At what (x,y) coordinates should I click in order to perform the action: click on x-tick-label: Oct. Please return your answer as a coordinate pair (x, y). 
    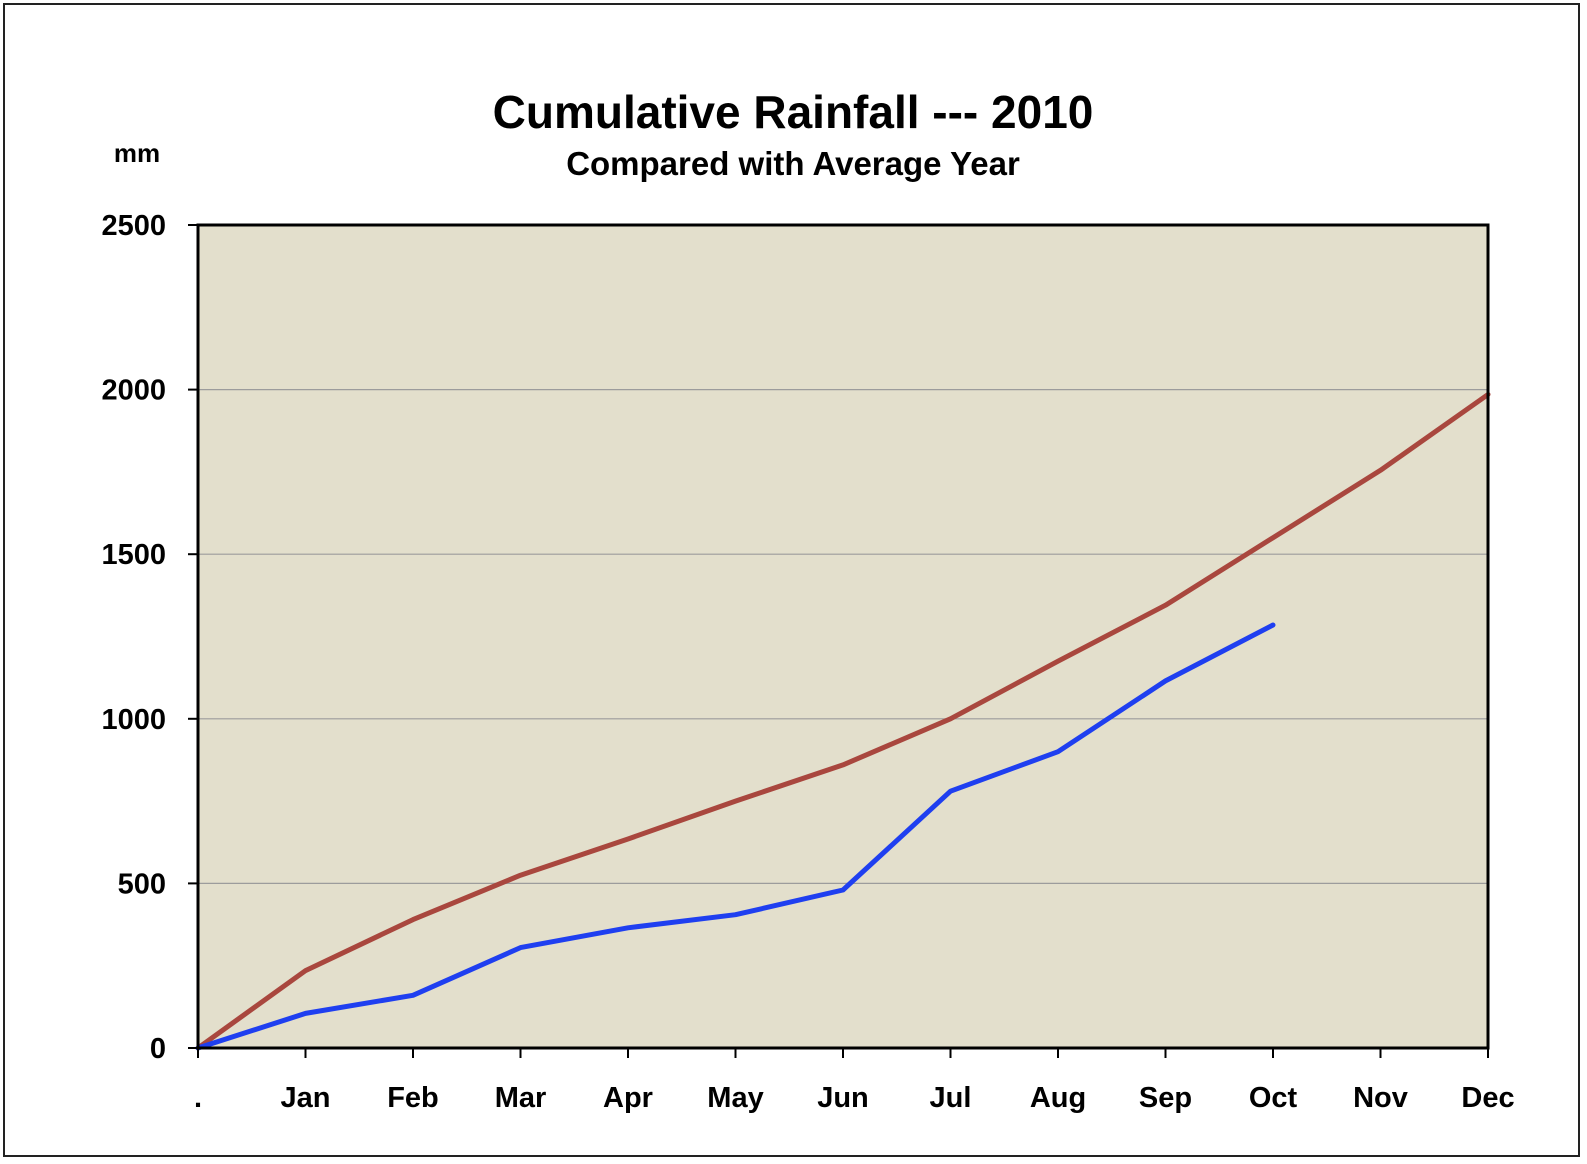
    Looking at the image, I should click on (1273, 1098).